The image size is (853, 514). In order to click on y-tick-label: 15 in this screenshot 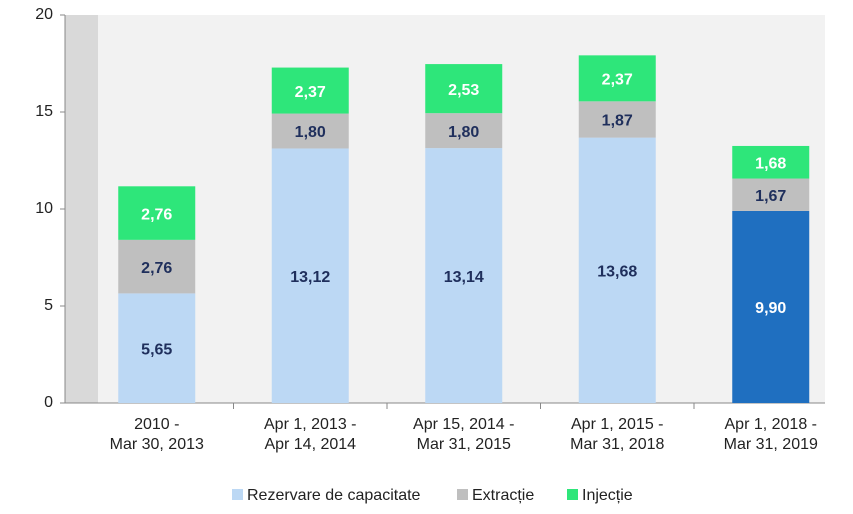, I will do `click(44, 111)`.